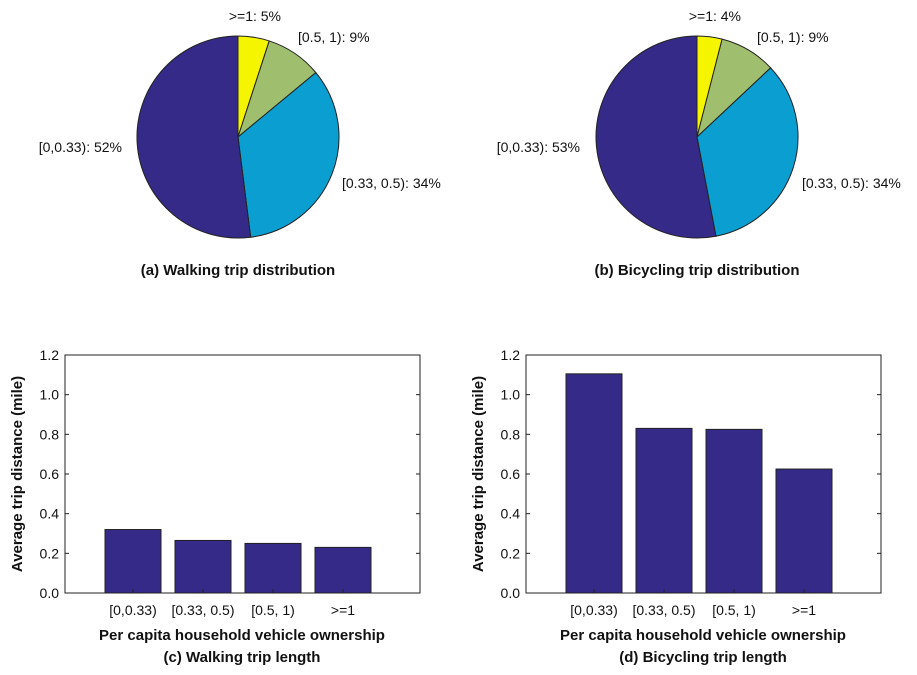 This screenshot has height=675, width=917. What do you see at coordinates (538, 147) in the screenshot?
I see `slice-label: [0,0.33): 53%` at bounding box center [538, 147].